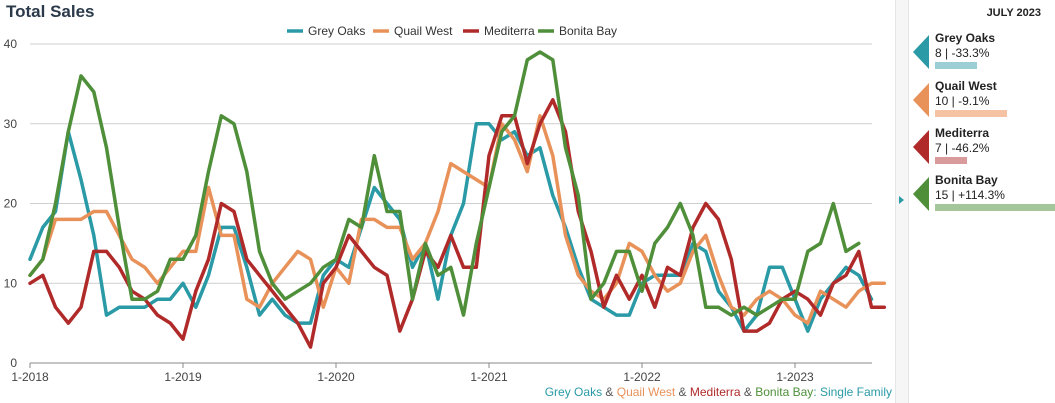 The image size is (1055, 403). Describe the element at coordinates (11, 124) in the screenshot. I see `y-tick-label: 30` at that location.